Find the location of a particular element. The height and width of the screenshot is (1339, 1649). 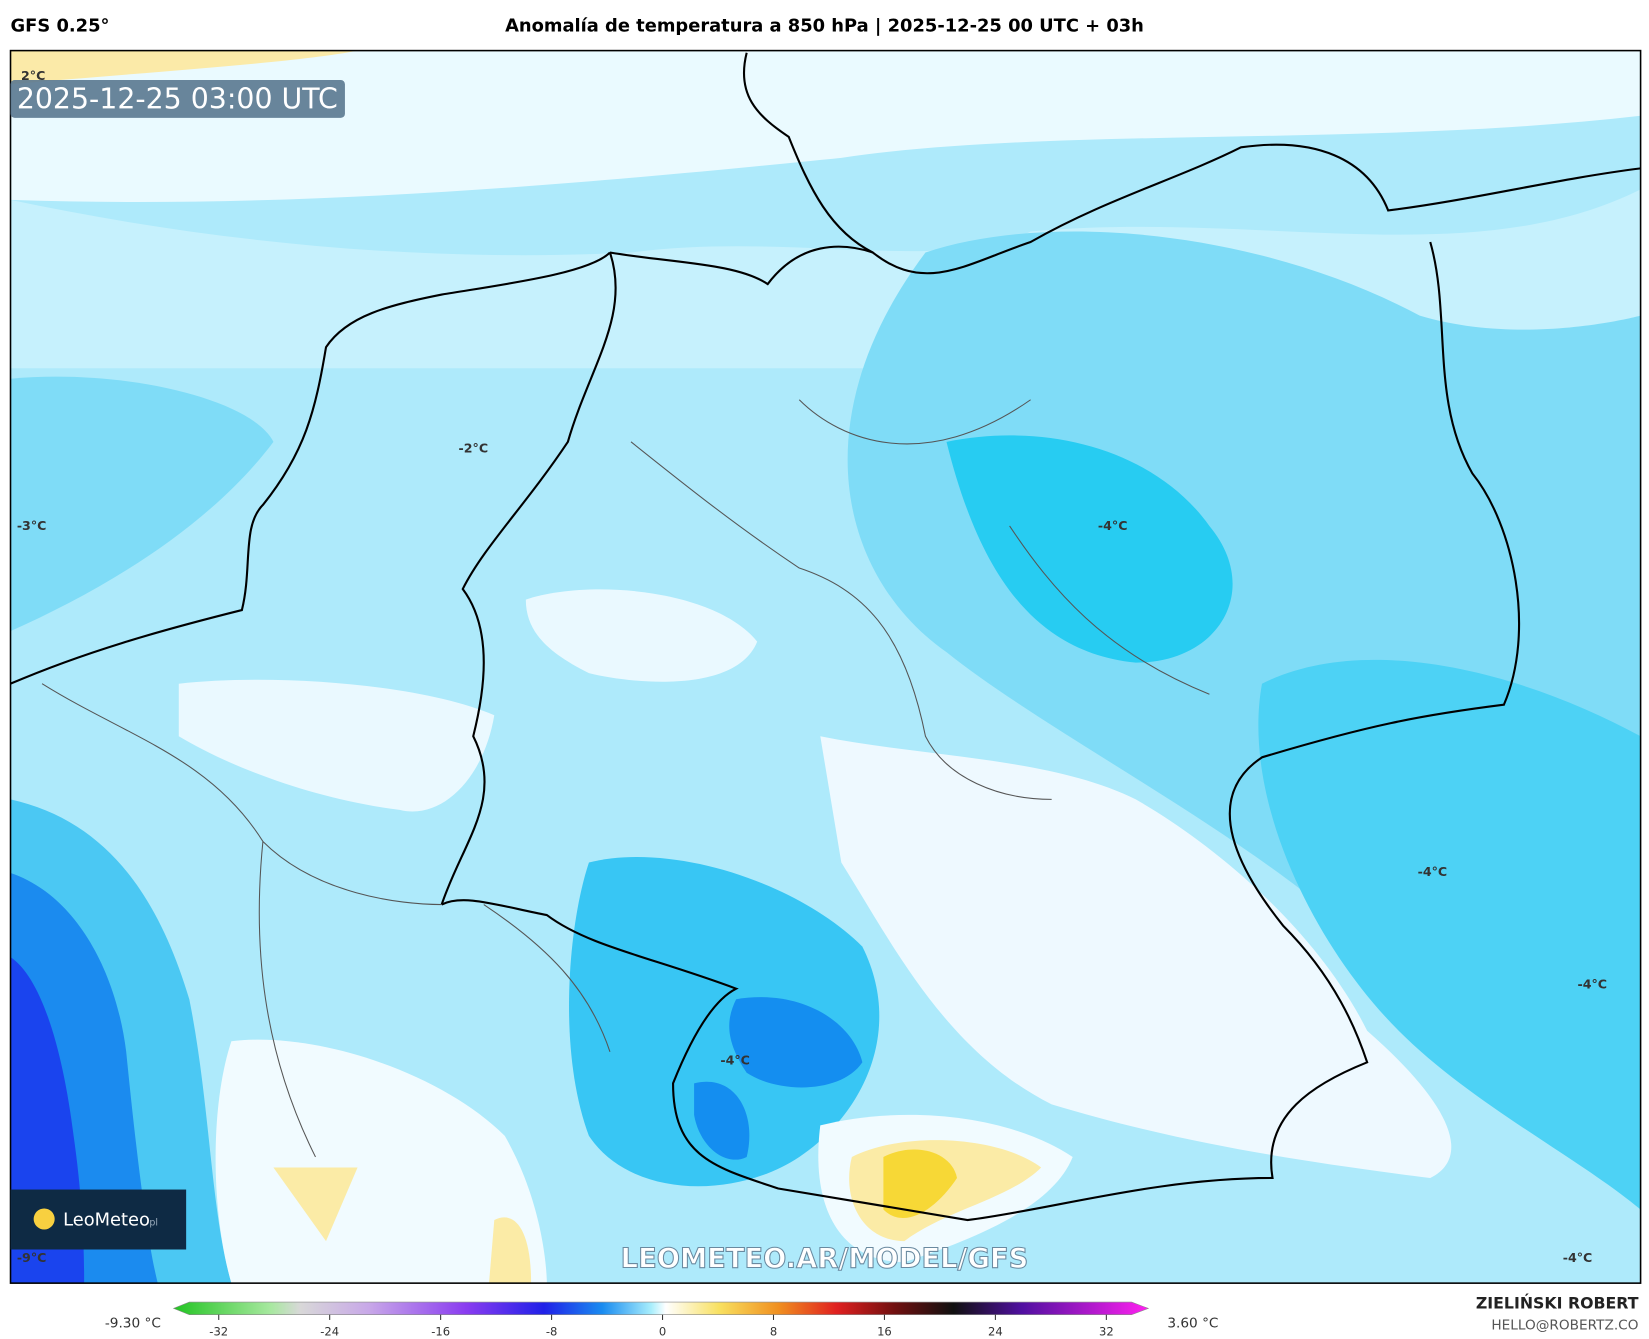

colorbar-tick-label: 32 is located at coordinates (1106, 1332).